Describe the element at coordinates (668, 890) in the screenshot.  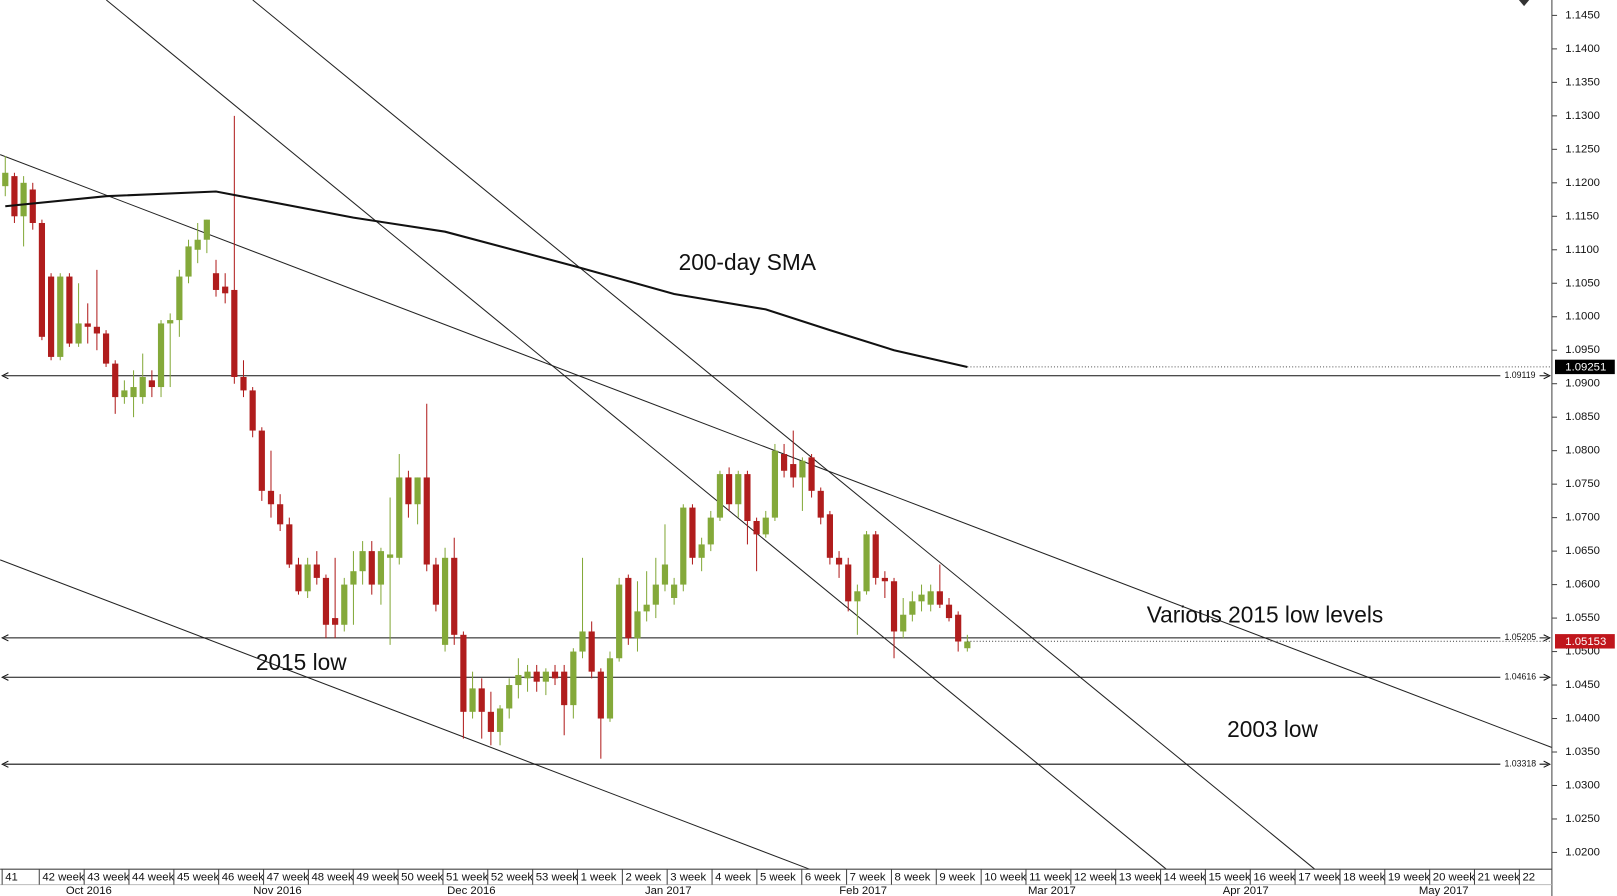
I see `month-label: Jan 2017` at that location.